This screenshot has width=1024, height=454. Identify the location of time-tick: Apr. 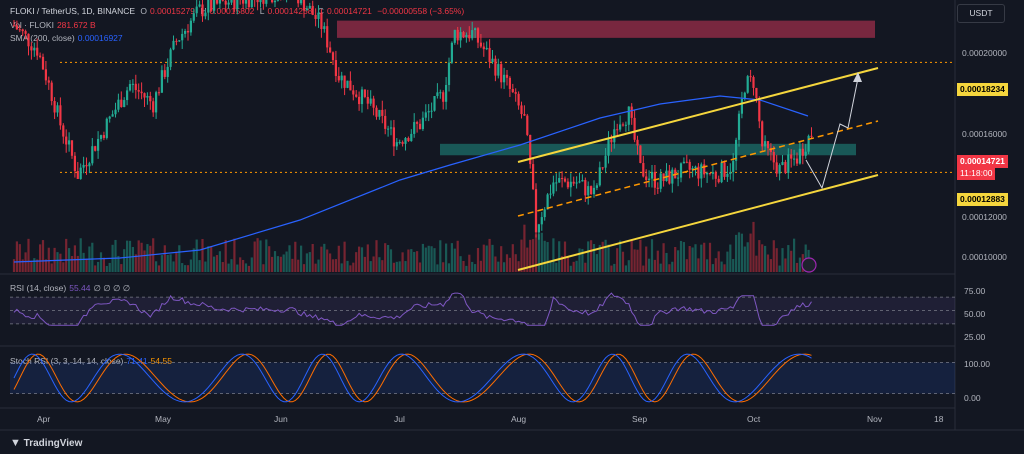
(44, 419).